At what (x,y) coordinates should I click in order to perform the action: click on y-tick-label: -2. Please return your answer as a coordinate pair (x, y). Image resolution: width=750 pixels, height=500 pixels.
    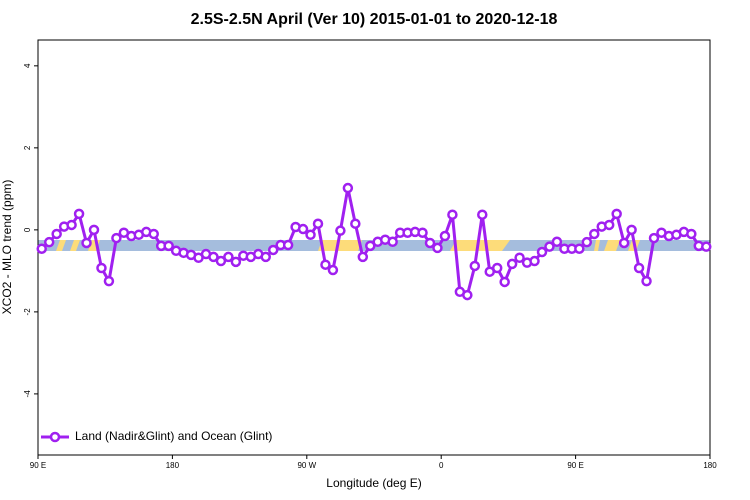
    Looking at the image, I should click on (27, 312).